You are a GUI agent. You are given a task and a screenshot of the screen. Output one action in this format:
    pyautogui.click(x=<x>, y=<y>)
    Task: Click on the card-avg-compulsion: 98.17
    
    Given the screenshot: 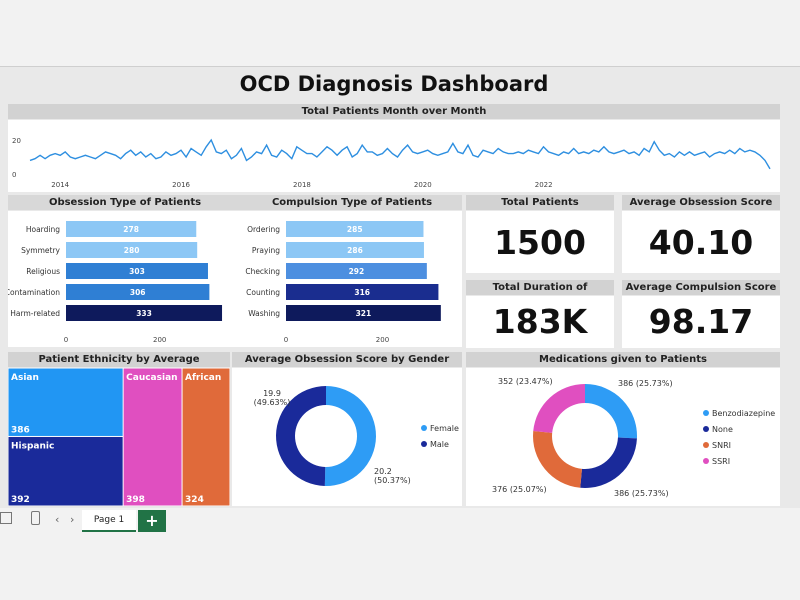 What is the action you would take?
    pyautogui.click(x=701, y=322)
    